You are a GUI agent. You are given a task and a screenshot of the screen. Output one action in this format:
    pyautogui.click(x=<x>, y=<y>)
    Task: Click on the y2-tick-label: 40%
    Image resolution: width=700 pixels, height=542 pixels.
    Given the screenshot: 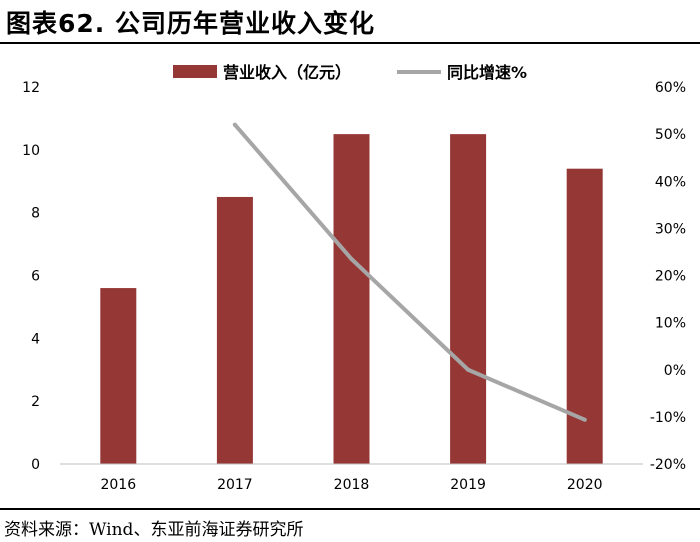 What is the action you would take?
    pyautogui.click(x=670, y=182)
    